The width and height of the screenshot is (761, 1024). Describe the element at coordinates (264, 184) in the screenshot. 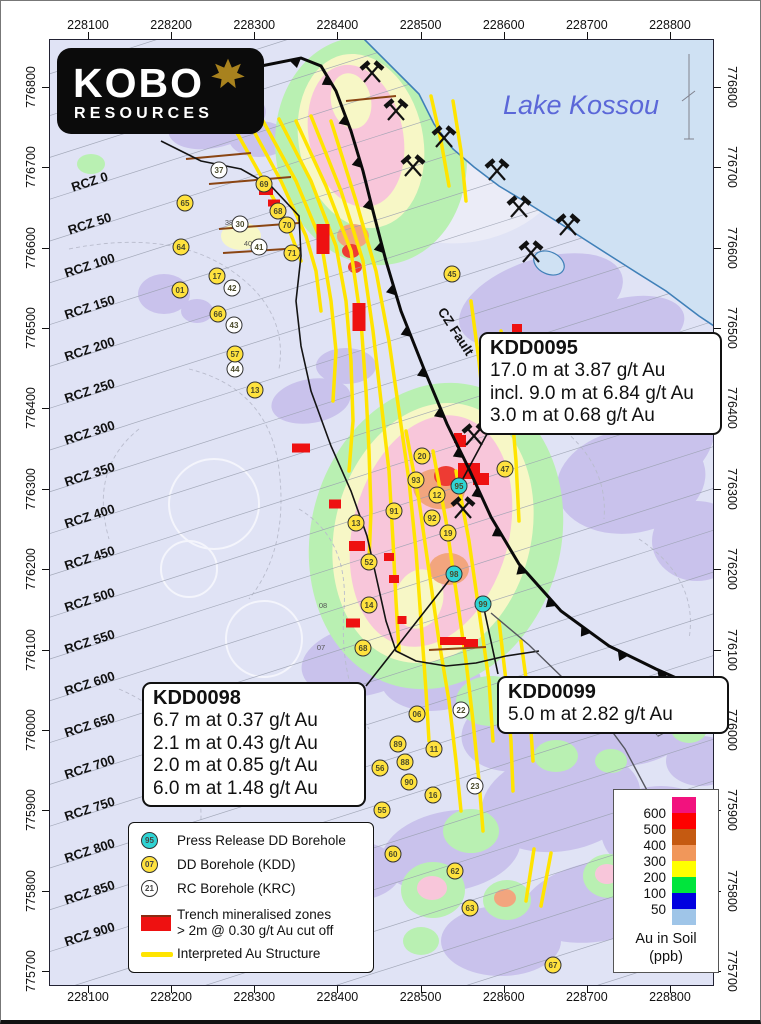

I see `borehole-number: 69` at that location.